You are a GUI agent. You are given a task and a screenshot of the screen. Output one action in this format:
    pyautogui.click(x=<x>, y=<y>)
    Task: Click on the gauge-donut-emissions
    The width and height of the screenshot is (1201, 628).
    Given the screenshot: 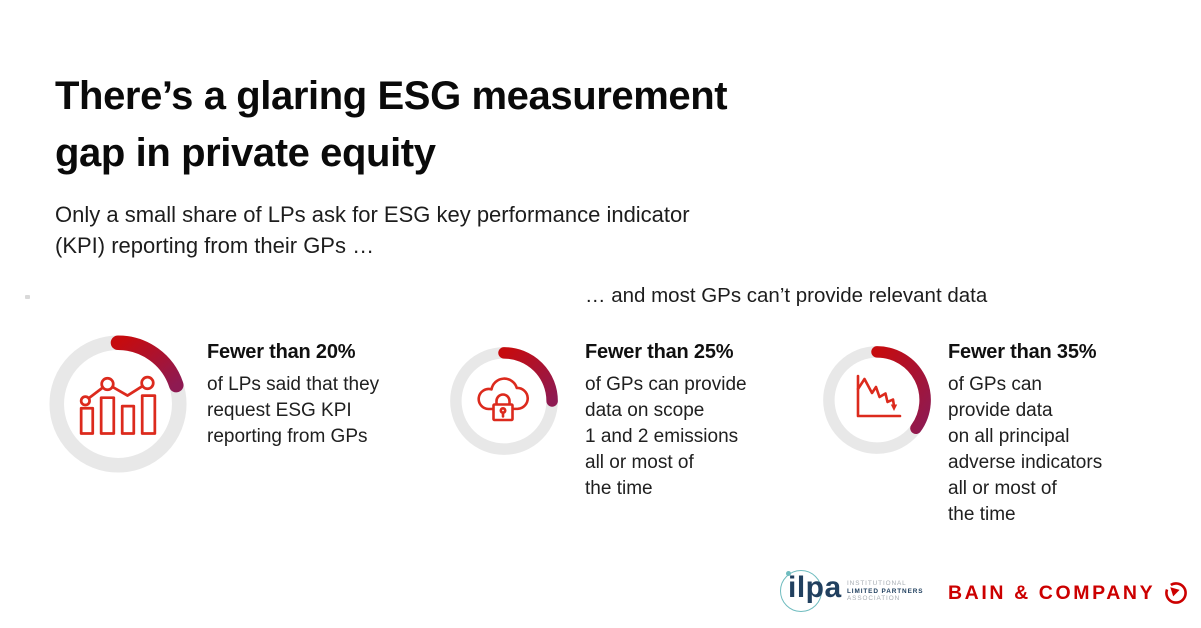 What is the action you would take?
    pyautogui.click(x=504, y=401)
    